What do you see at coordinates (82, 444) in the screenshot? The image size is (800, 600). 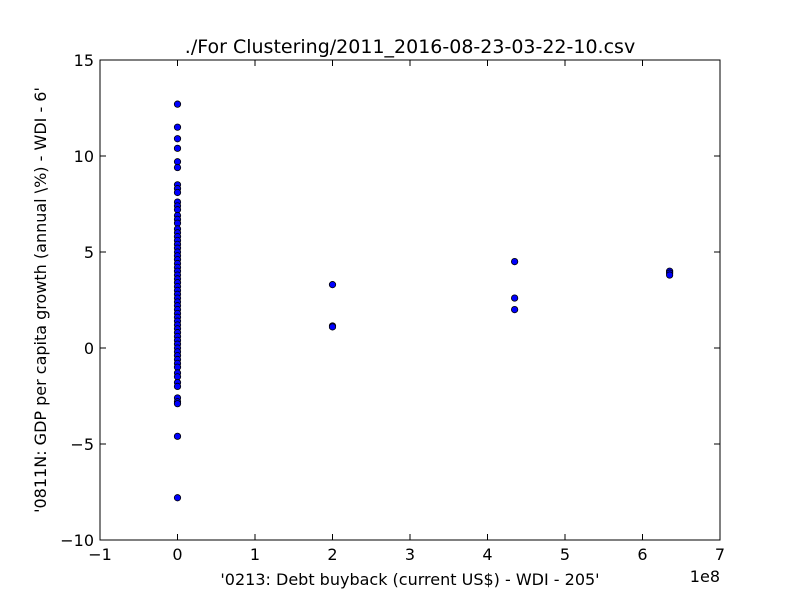 I see `y-tick-label: −5` at bounding box center [82, 444].